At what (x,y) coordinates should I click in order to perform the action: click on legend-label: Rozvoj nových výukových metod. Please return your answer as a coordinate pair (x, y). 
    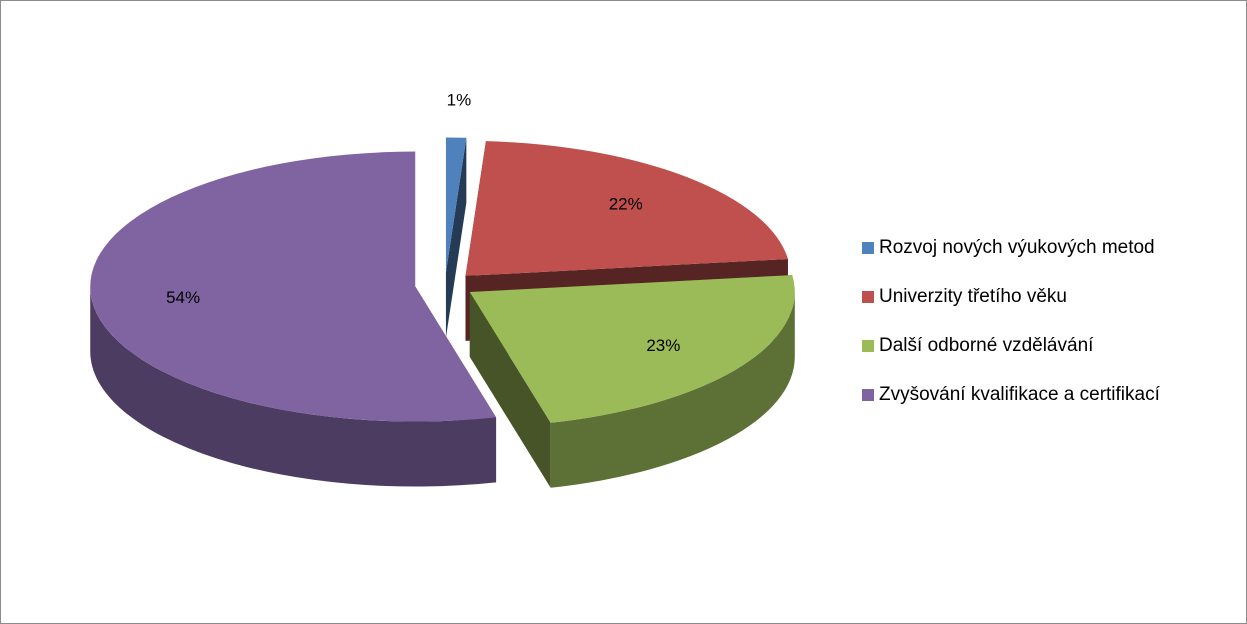
    Looking at the image, I should click on (1017, 247).